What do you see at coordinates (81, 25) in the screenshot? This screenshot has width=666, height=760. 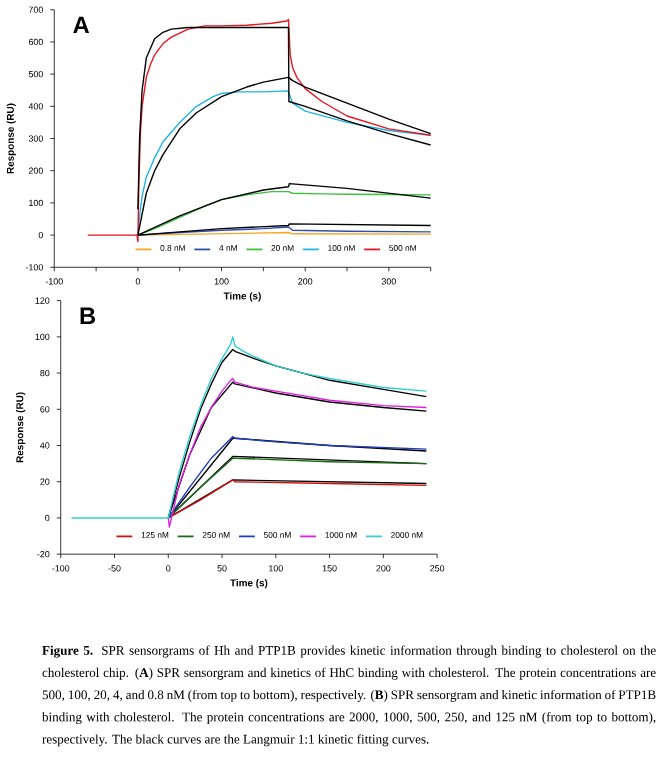 I see `chart-title: A` at bounding box center [81, 25].